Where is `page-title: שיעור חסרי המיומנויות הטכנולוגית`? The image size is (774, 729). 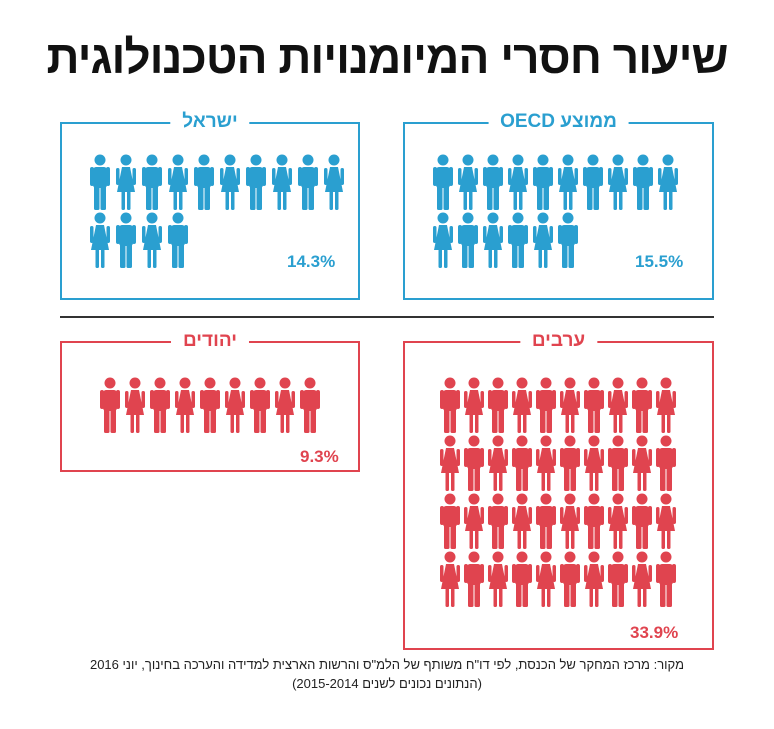
page-title: שיעור חסרי המיומנויות הטכנולוגית is located at coordinates (387, 57).